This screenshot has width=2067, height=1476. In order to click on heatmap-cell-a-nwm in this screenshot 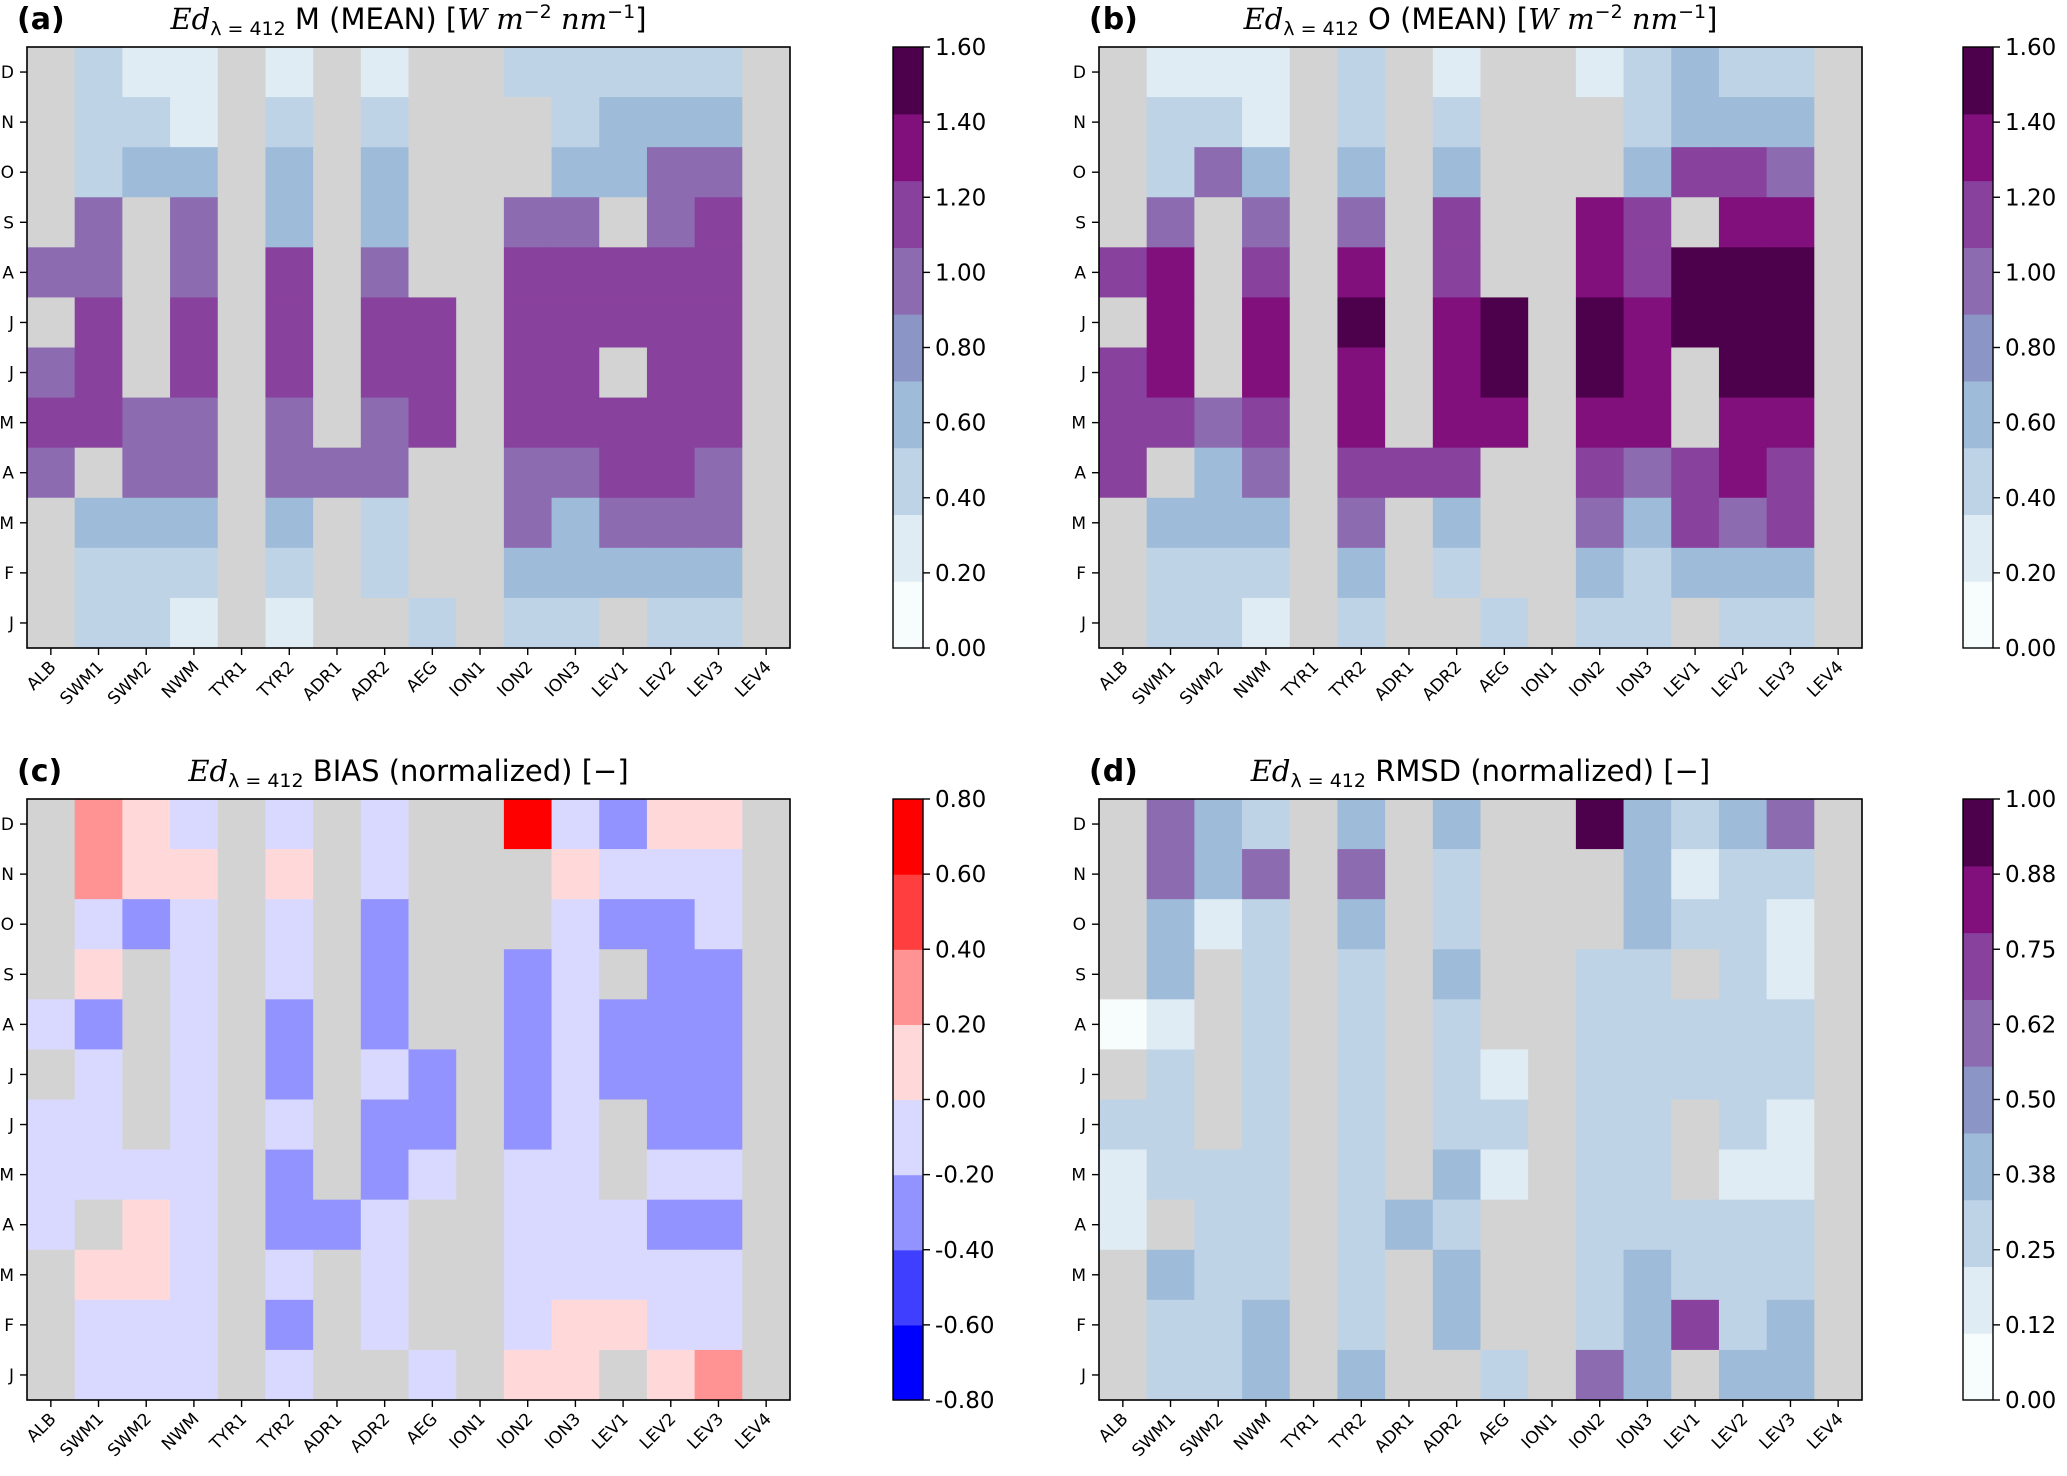, I will do `click(1266, 1225)`.